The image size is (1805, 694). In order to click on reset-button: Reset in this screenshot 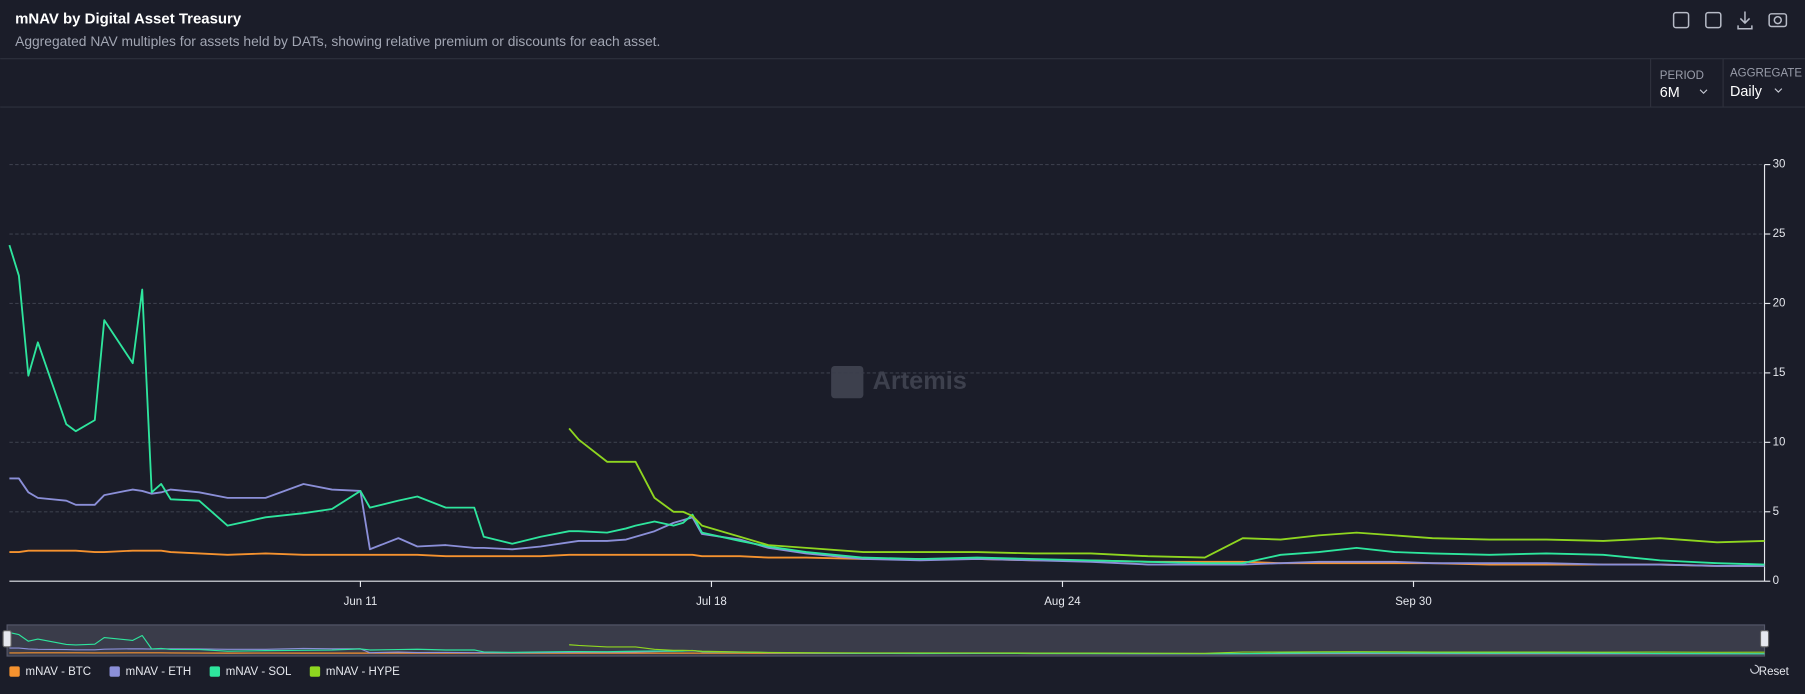, I will do `click(1770, 671)`.